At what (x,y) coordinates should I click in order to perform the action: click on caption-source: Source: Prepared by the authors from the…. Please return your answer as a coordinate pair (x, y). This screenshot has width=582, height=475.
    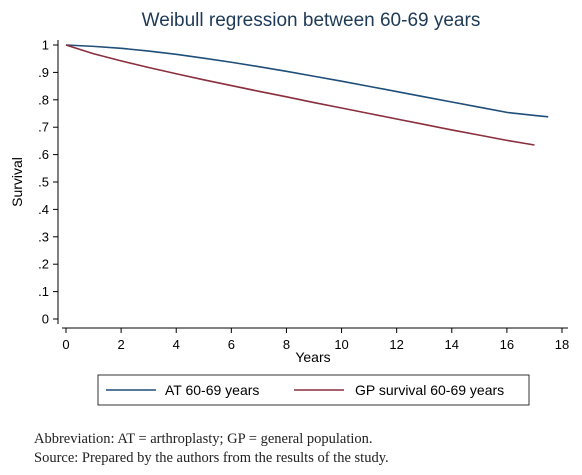
    Looking at the image, I should click on (211, 458).